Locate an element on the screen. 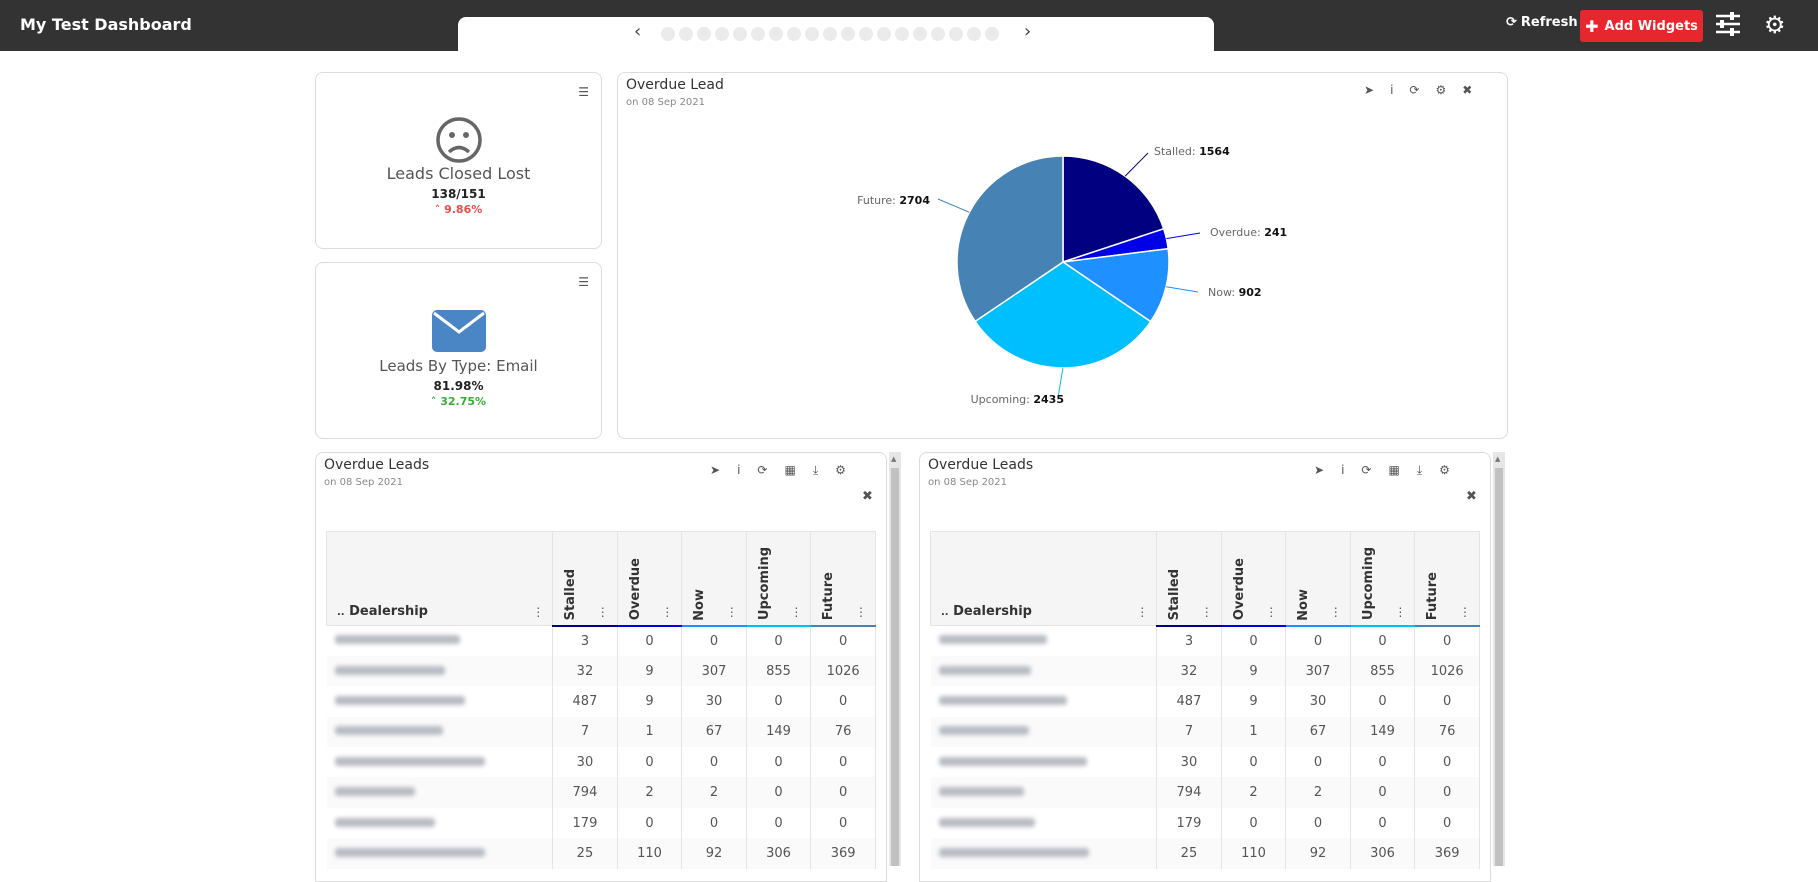  add-widgets-button: ✚ Add Widgets is located at coordinates (1641, 26).